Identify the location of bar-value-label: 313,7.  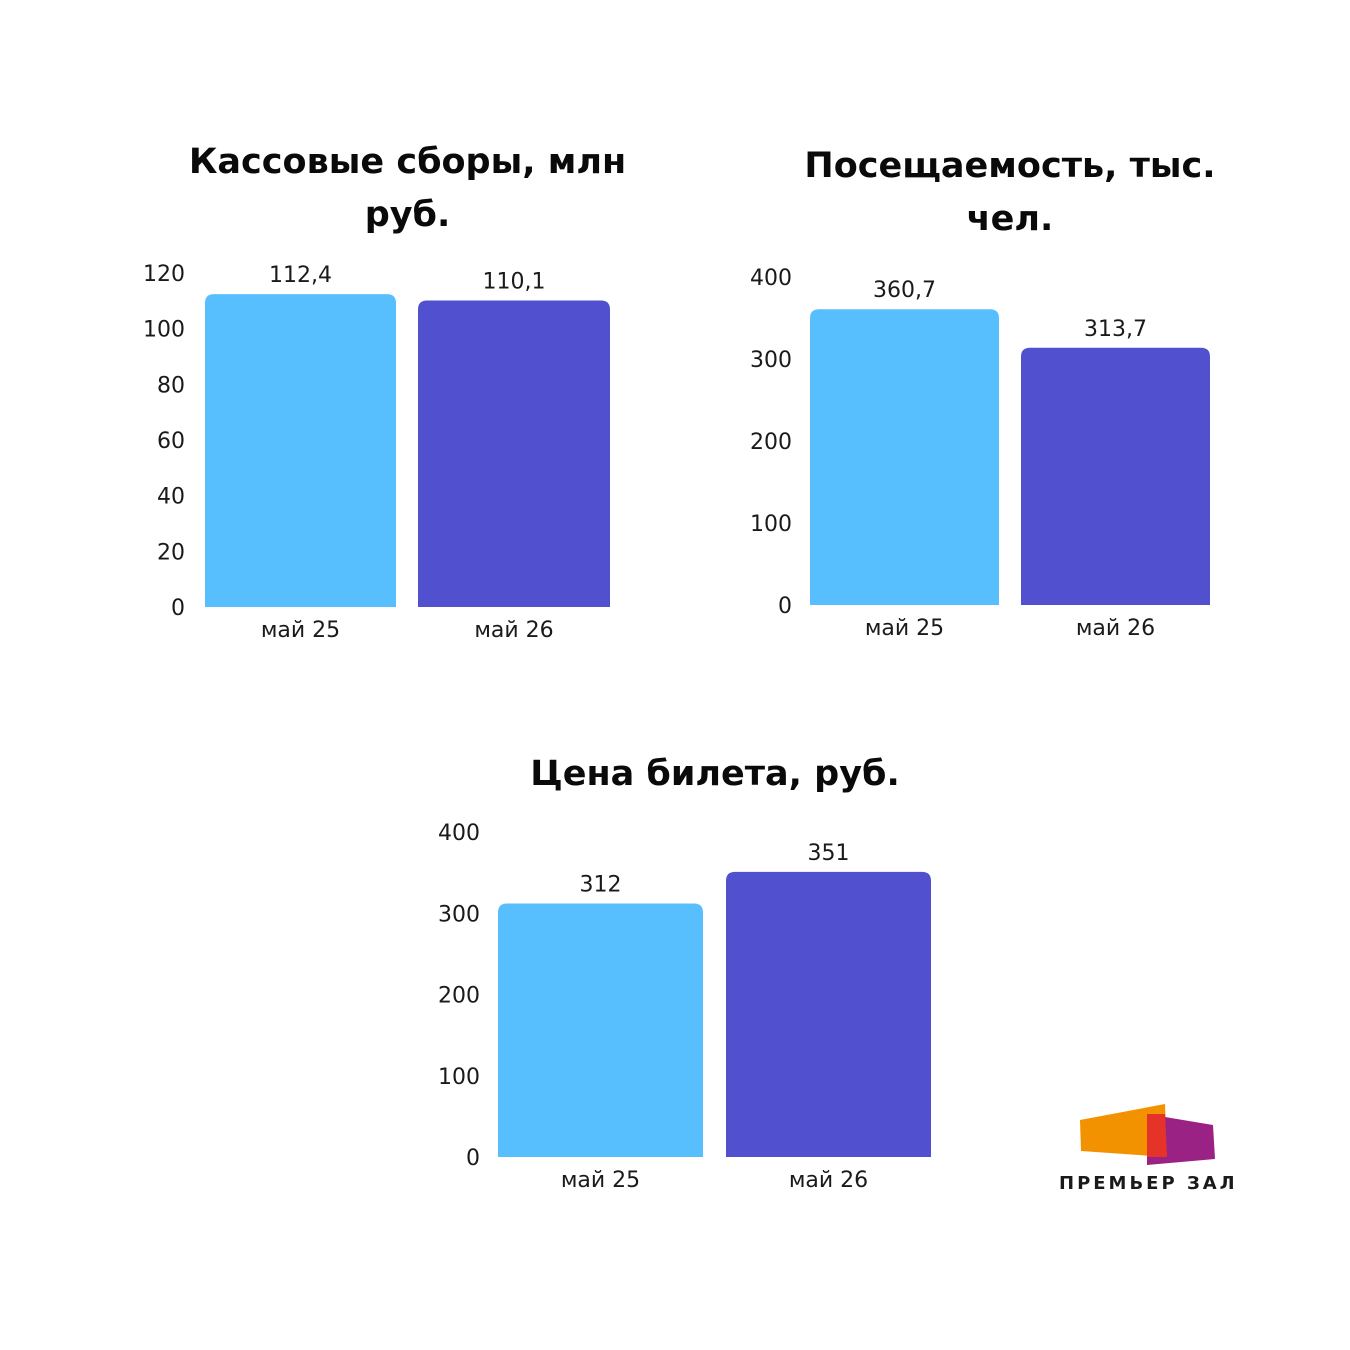
(1115, 329).